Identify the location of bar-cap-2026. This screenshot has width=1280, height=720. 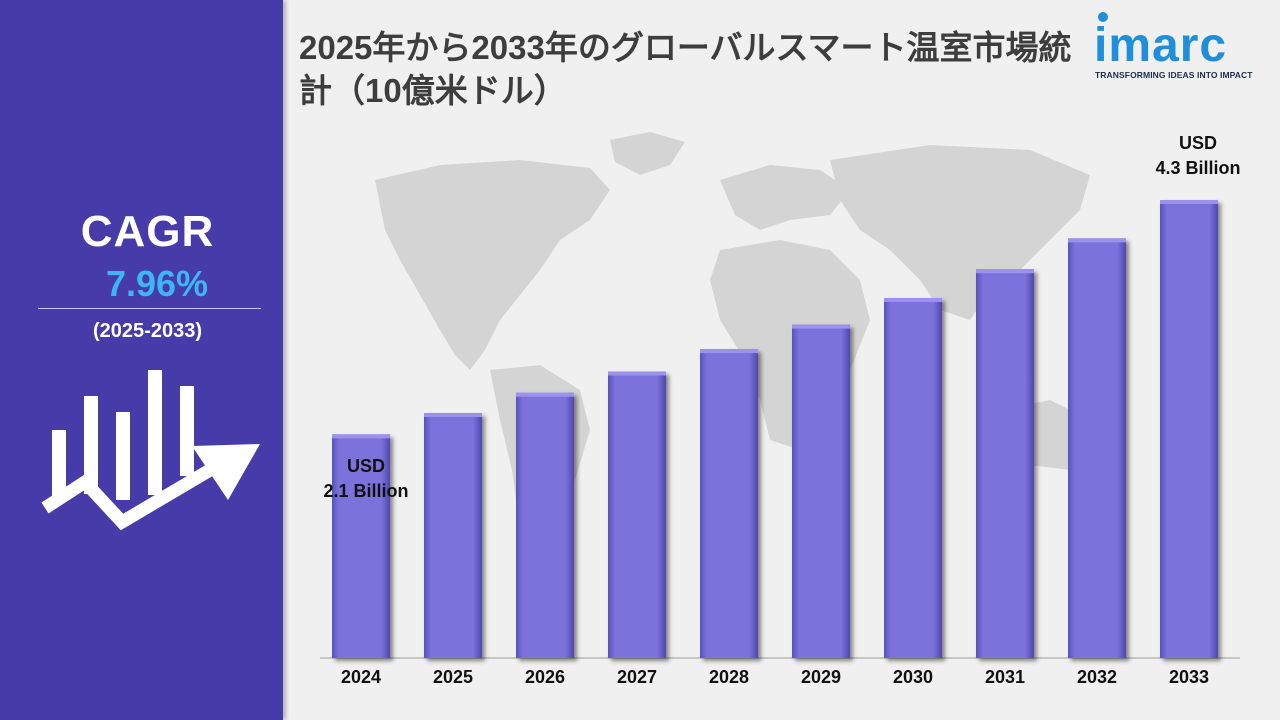
(545, 394).